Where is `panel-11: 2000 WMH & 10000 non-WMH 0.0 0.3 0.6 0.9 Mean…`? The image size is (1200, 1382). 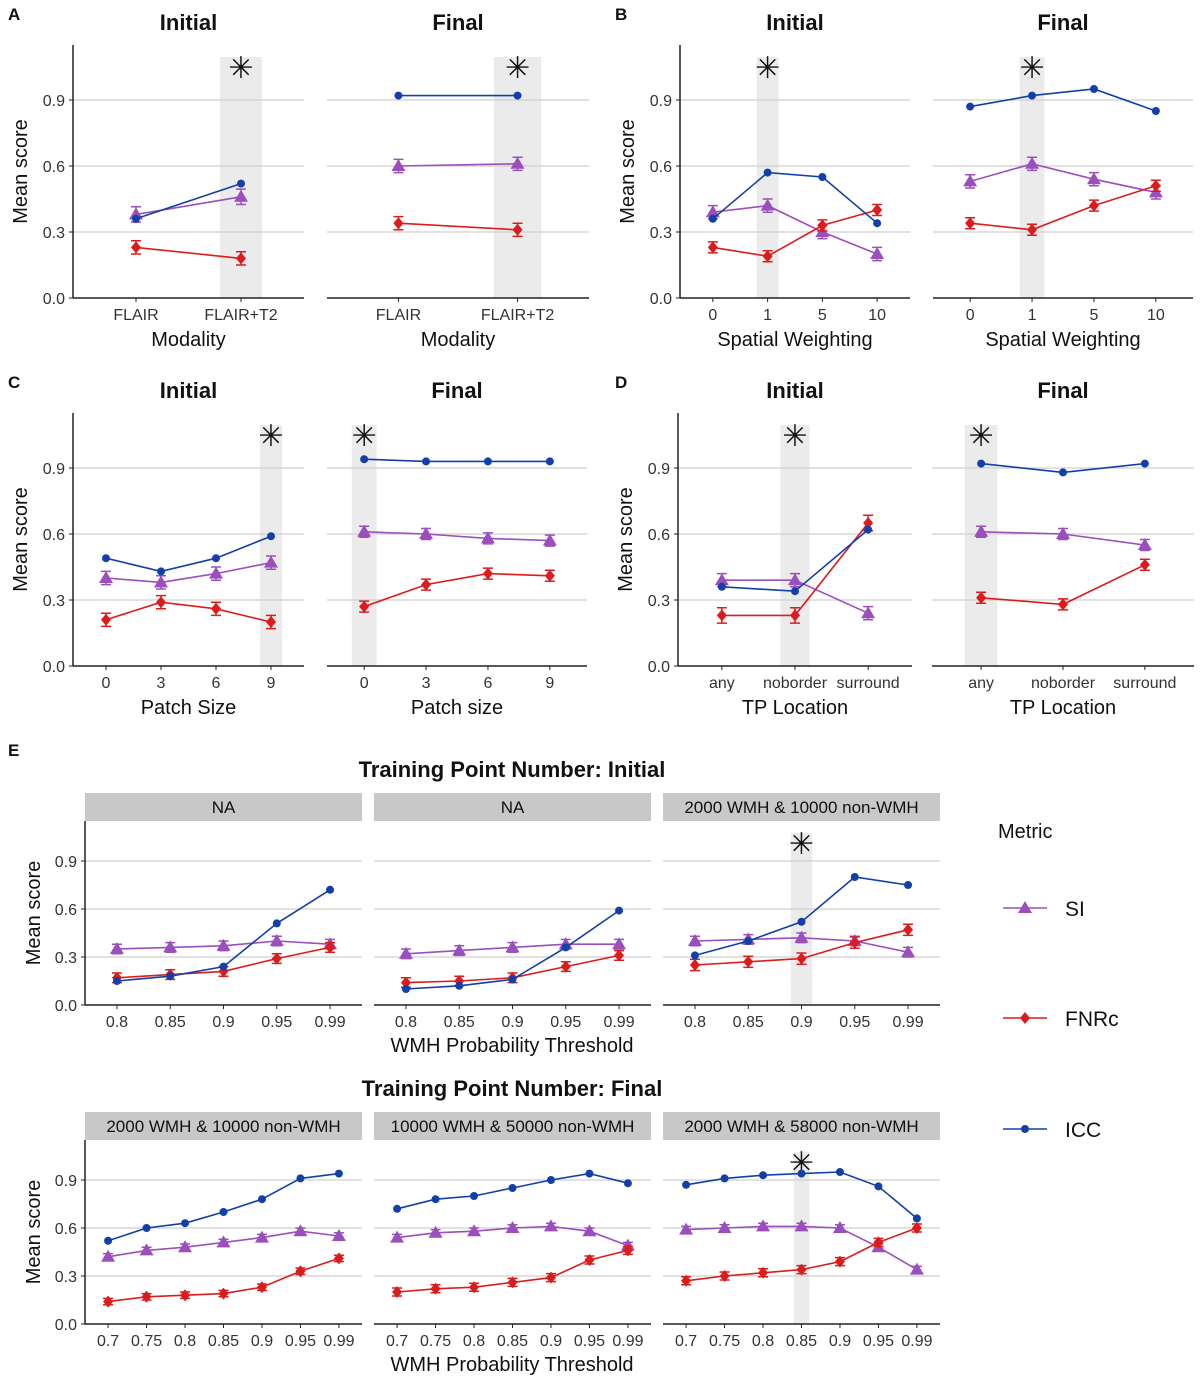 panel-11: 2000 WMH & 10000 non-WMH 0.0 0.3 0.6 0.9 Mean… is located at coordinates (192, 1231).